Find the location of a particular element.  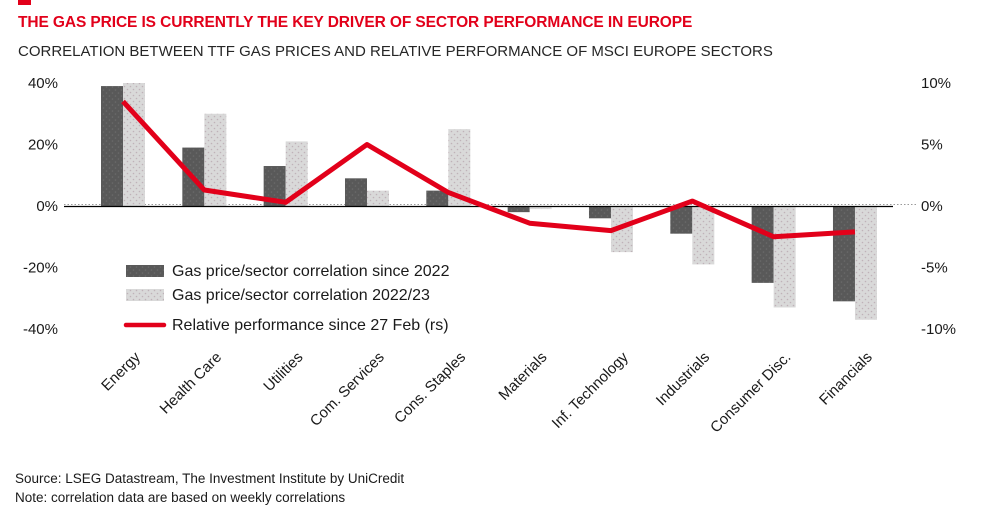

bar-2022-23-consumer-disc is located at coordinates (784, 257).